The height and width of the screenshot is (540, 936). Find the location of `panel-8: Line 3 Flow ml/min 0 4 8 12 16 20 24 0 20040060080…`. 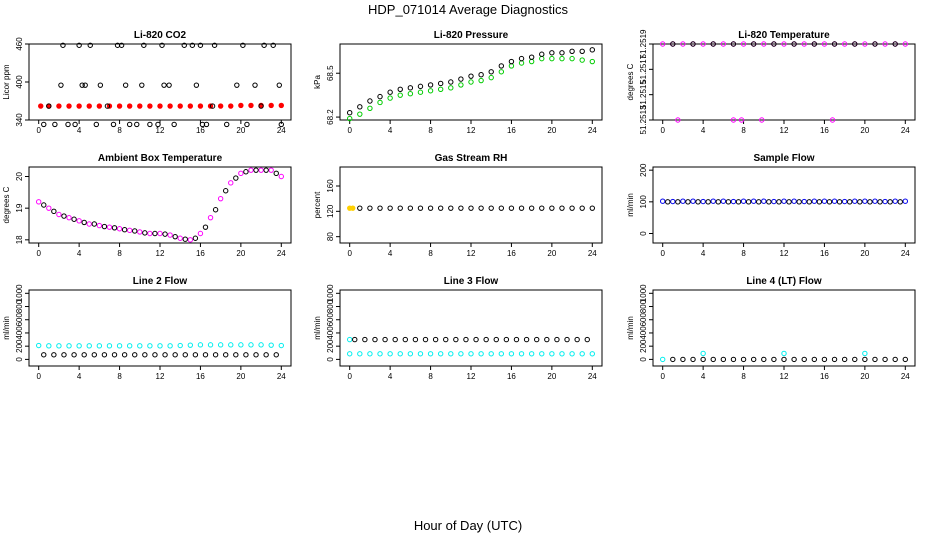

panel-8: Line 3 Flow ml/min 0 4 8 12 16 20 24 0 20040060080… is located at coordinates (458, 328).